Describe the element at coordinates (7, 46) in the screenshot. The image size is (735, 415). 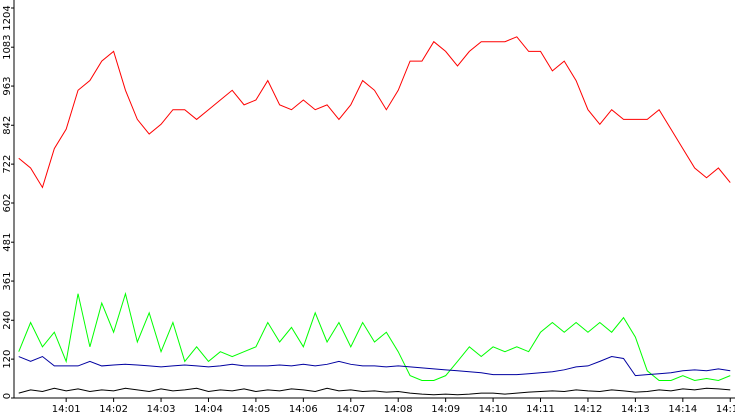
I see `y-tick-label: 1083` at that location.